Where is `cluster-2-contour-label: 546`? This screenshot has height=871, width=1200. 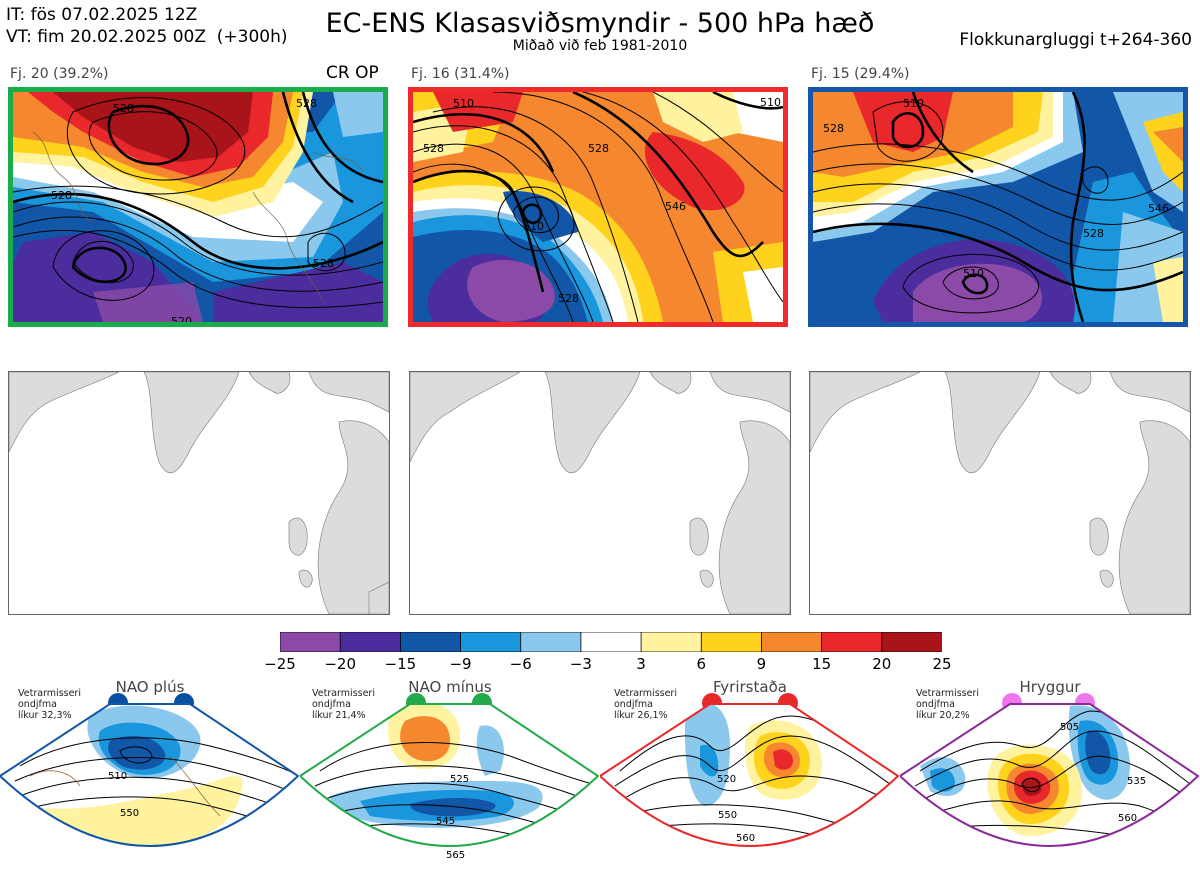
cluster-2-contour-label: 546 is located at coordinates (675, 206).